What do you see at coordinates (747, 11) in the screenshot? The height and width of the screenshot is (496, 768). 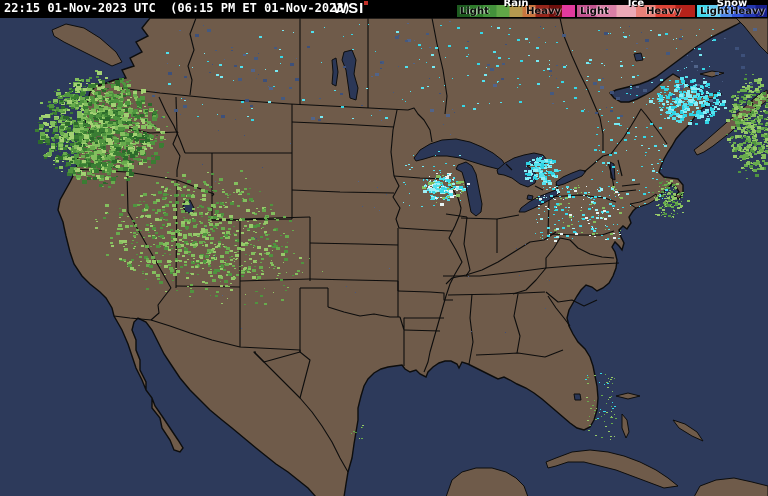 I see `legend-snow-heavy-label: Heavy` at bounding box center [747, 11].